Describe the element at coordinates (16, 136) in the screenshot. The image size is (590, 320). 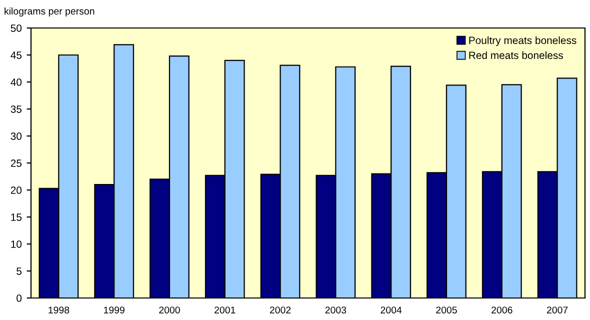
I see `y-tick-label: 30` at that location.